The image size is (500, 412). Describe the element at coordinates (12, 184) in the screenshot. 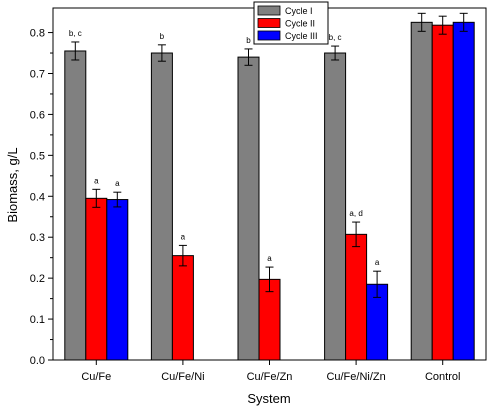

I see `y-axis-title: Biomass, g/L` at that location.